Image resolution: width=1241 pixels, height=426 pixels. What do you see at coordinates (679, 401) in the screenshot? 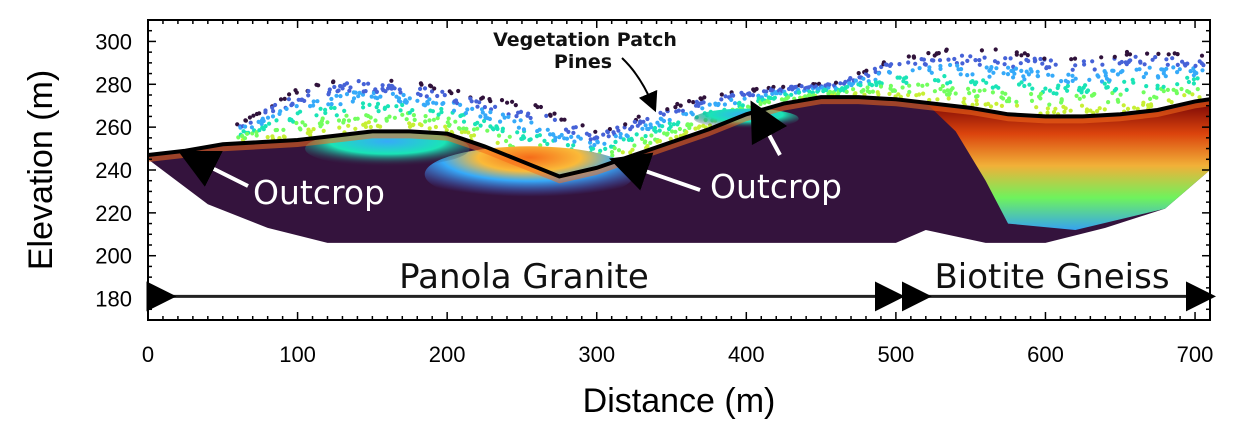
I see `x-axis-title: Distance (m)` at bounding box center [679, 401].